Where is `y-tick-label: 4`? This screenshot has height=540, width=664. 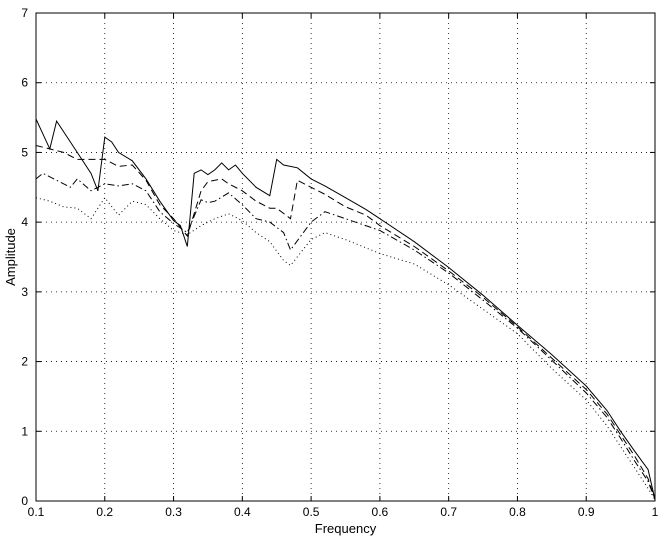
y-tick-label: 4 is located at coordinates (24, 222).